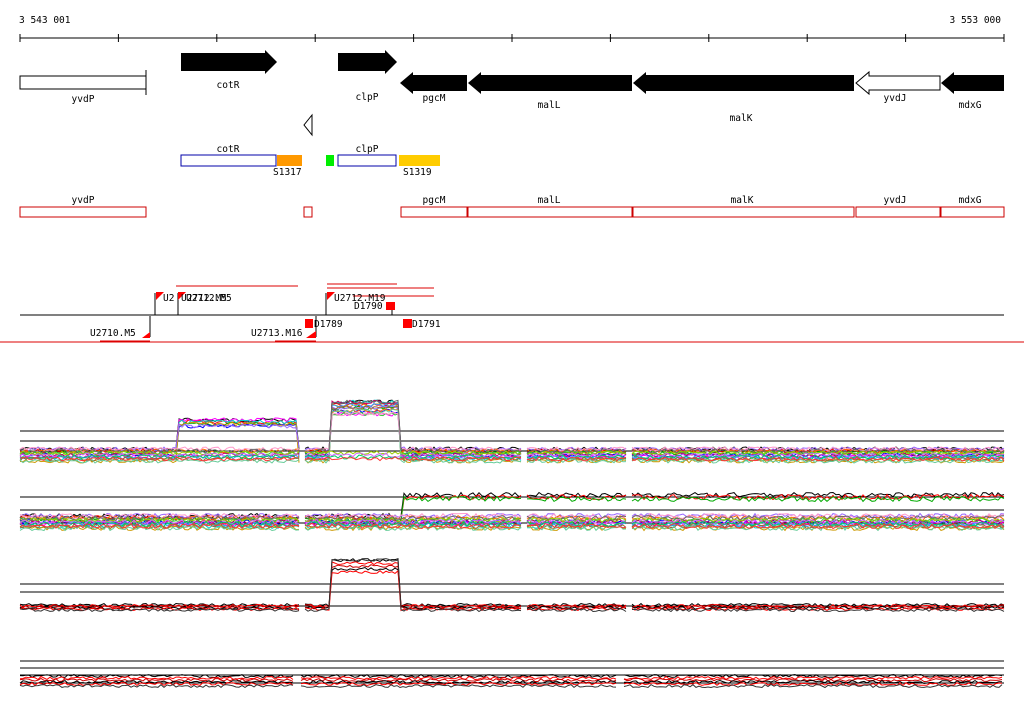 The height and width of the screenshot is (714, 1024). I want to click on gene-arrow-mdxG, so click(972, 83).